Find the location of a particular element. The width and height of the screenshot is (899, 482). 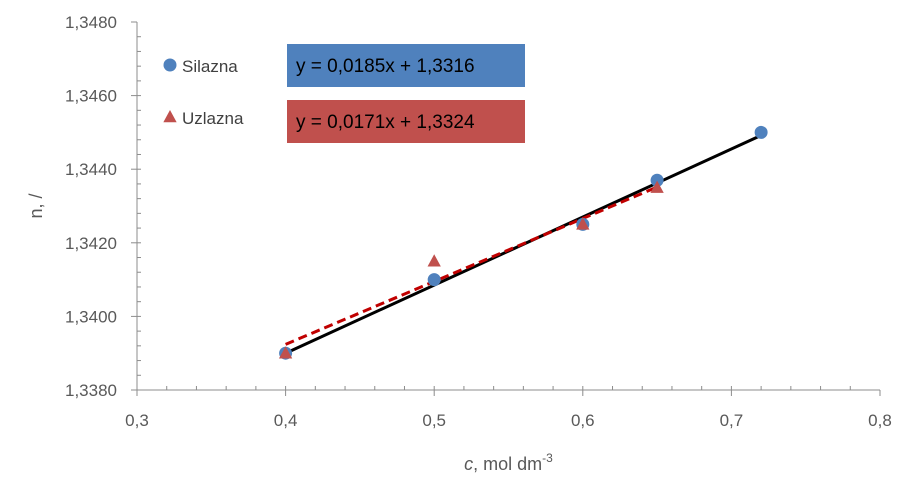

legend-label-silazna: Silazna is located at coordinates (210, 66).